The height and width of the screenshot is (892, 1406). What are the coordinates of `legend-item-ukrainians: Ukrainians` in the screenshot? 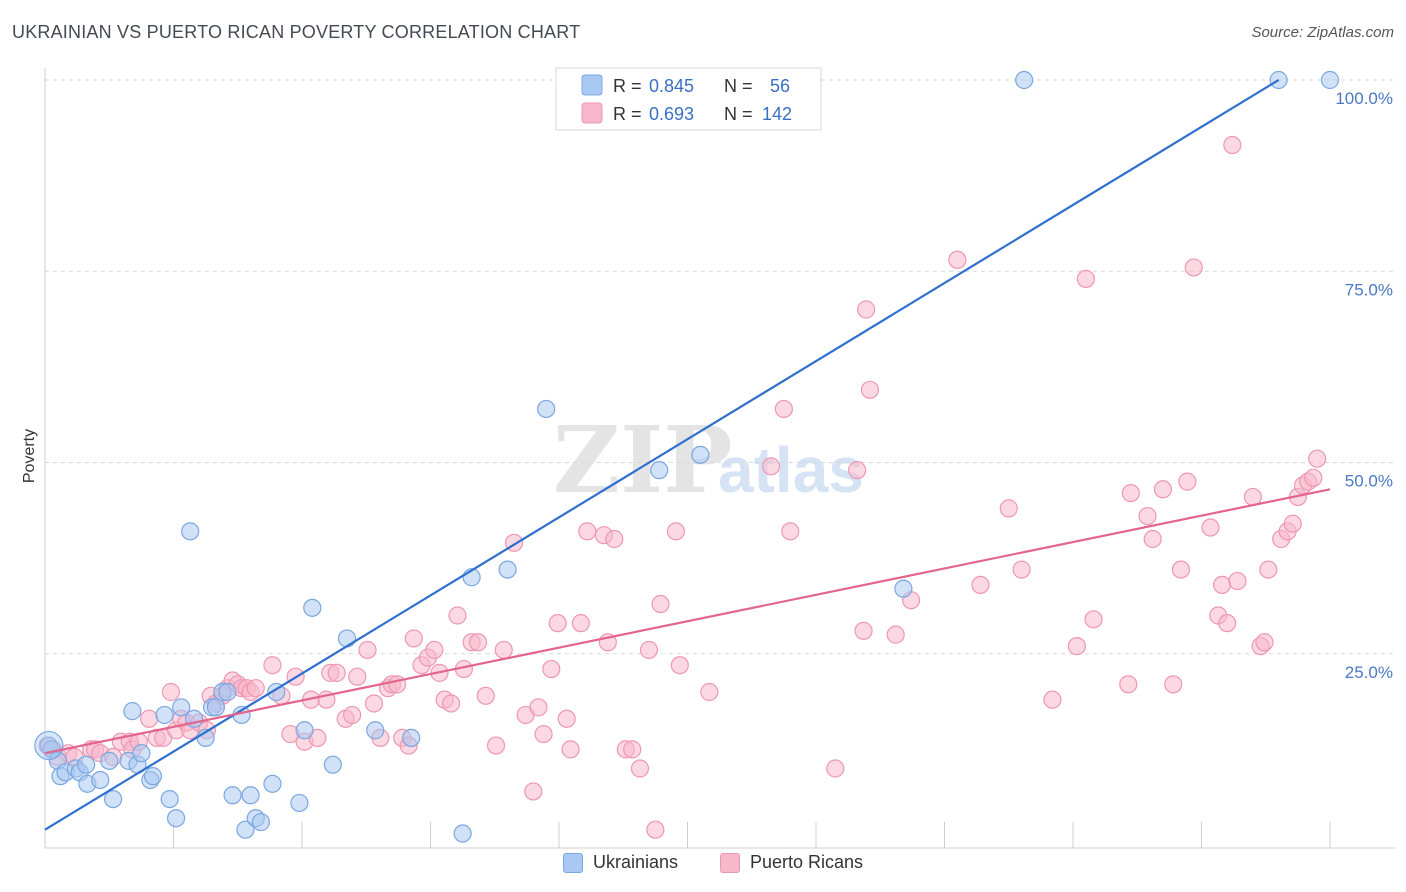 It's located at (620, 862).